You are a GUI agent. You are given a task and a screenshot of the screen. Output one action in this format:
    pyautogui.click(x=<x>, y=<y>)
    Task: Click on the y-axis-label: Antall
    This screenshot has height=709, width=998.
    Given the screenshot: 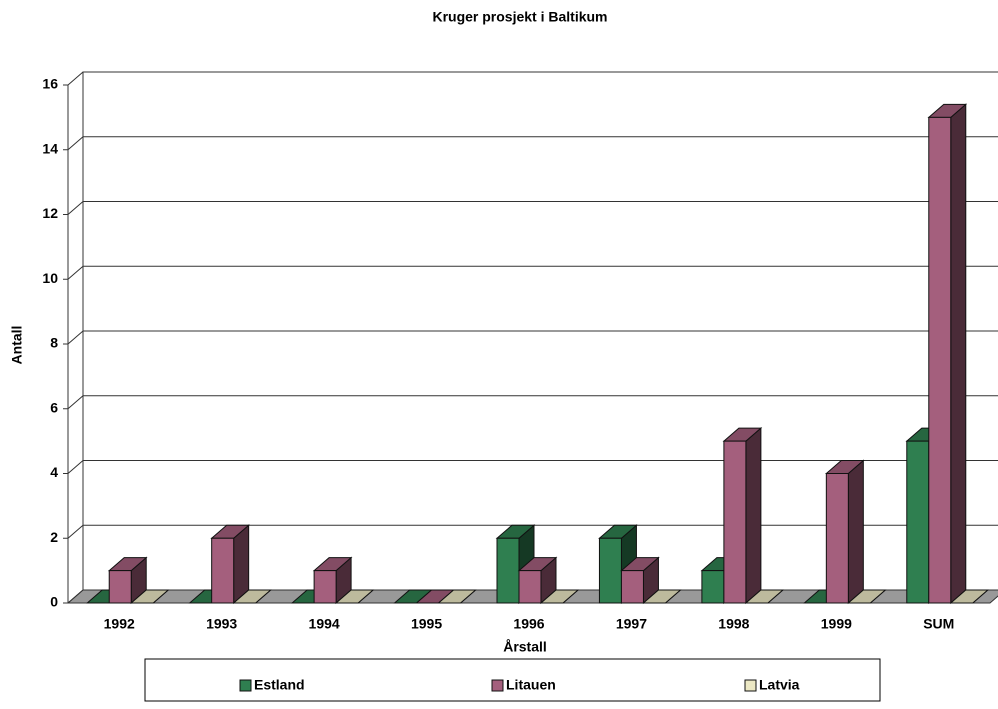 What is the action you would take?
    pyautogui.click(x=17, y=345)
    